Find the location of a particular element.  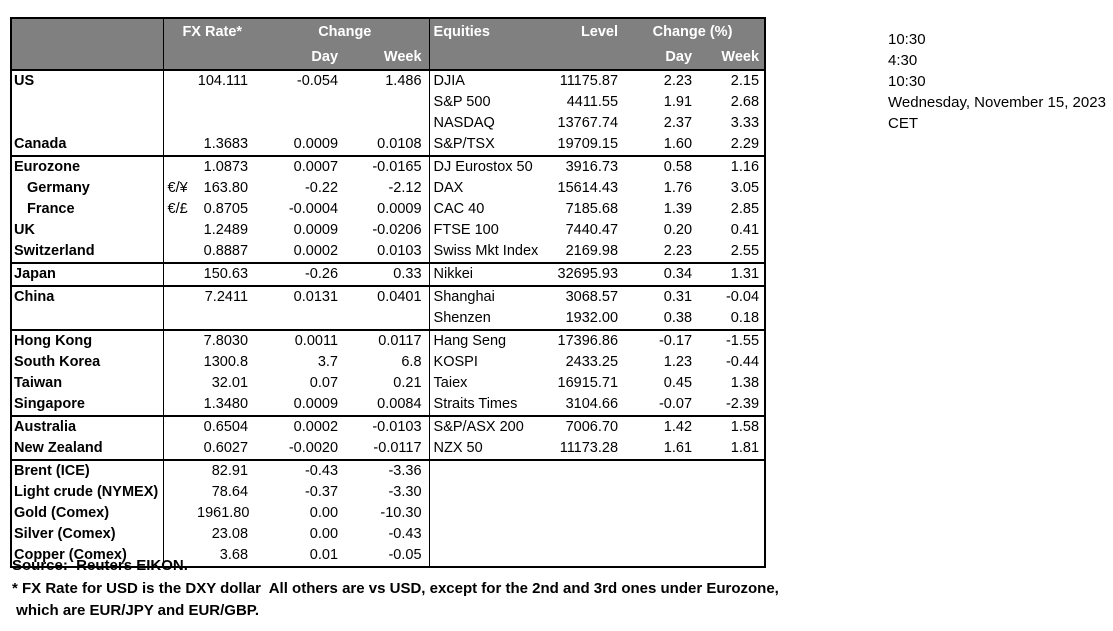

equity-name: Hang Seng is located at coordinates (485, 341).